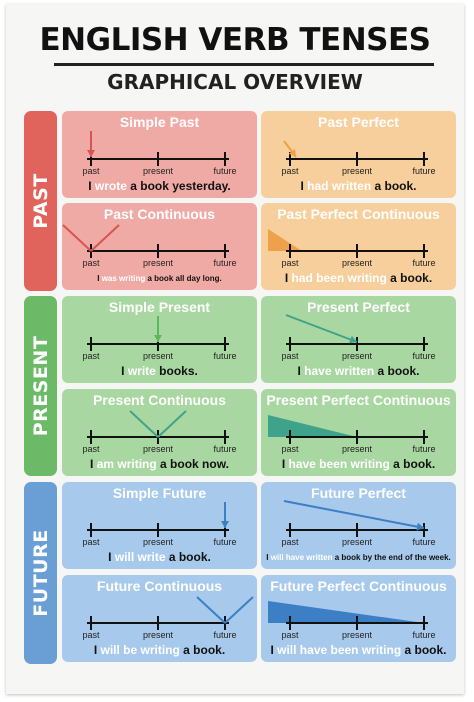 This screenshot has width=474, height=702. Describe the element at coordinates (176, 371) in the screenshot. I see `sentence-post: books.` at that location.